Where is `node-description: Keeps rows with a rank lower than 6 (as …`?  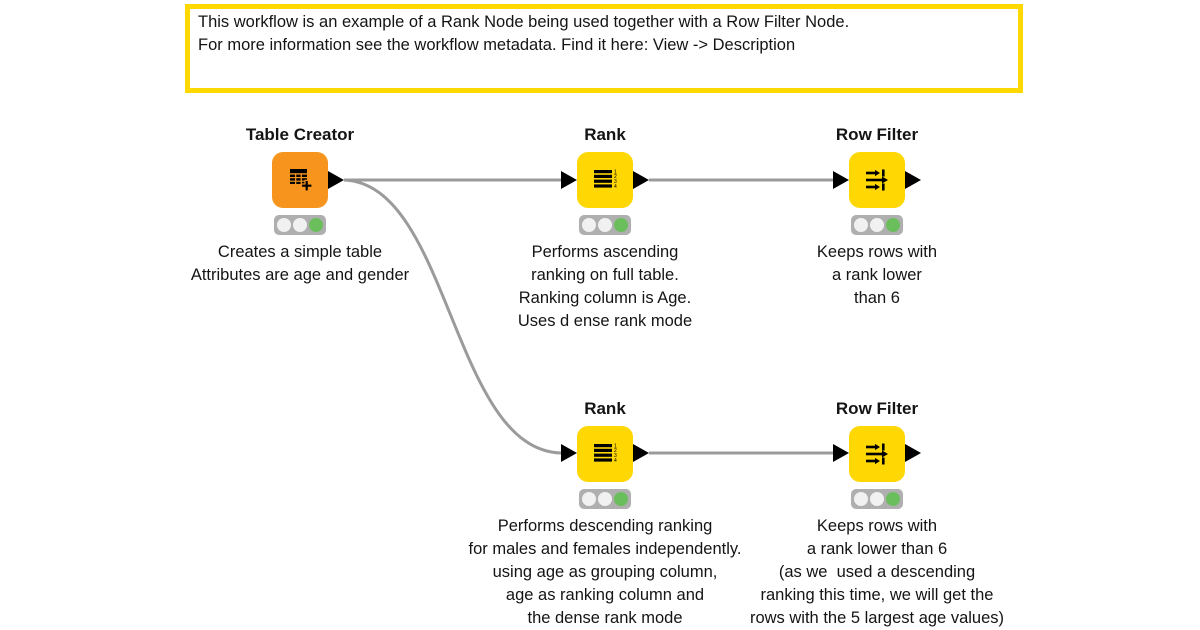 node-description: Keeps rows with a rank lower than 6 (as … is located at coordinates (877, 572).